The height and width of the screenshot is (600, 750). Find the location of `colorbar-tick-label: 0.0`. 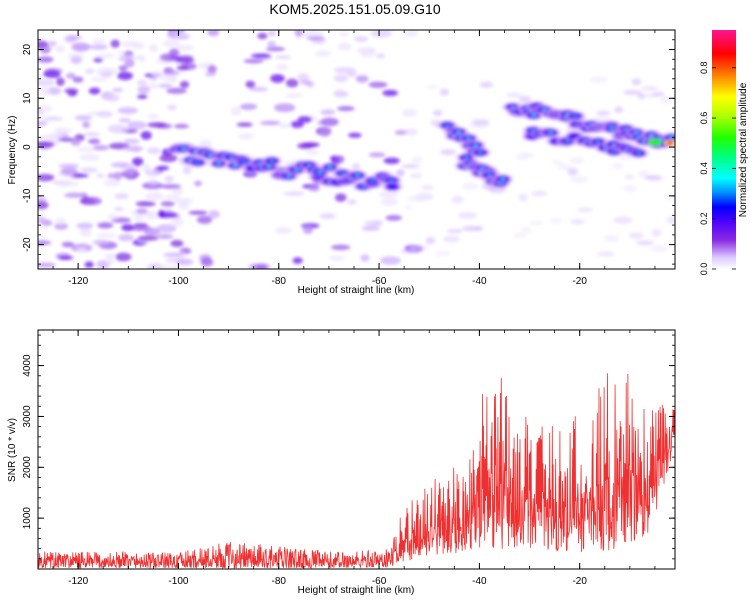

colorbar-tick-label: 0.0 is located at coordinates (704, 269).